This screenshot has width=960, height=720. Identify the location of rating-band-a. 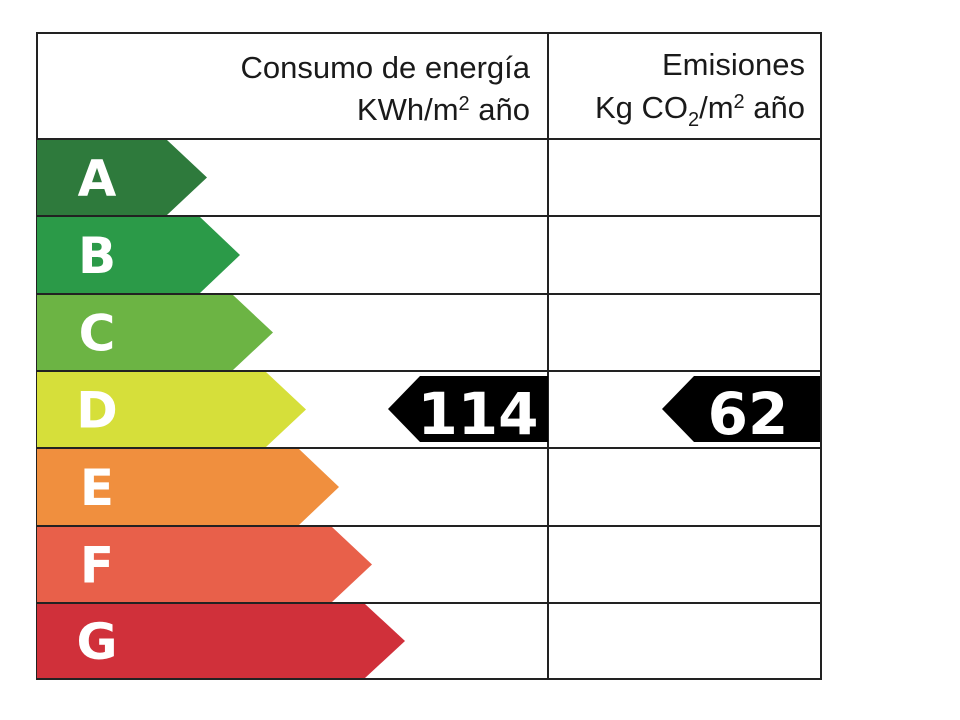
(122, 177).